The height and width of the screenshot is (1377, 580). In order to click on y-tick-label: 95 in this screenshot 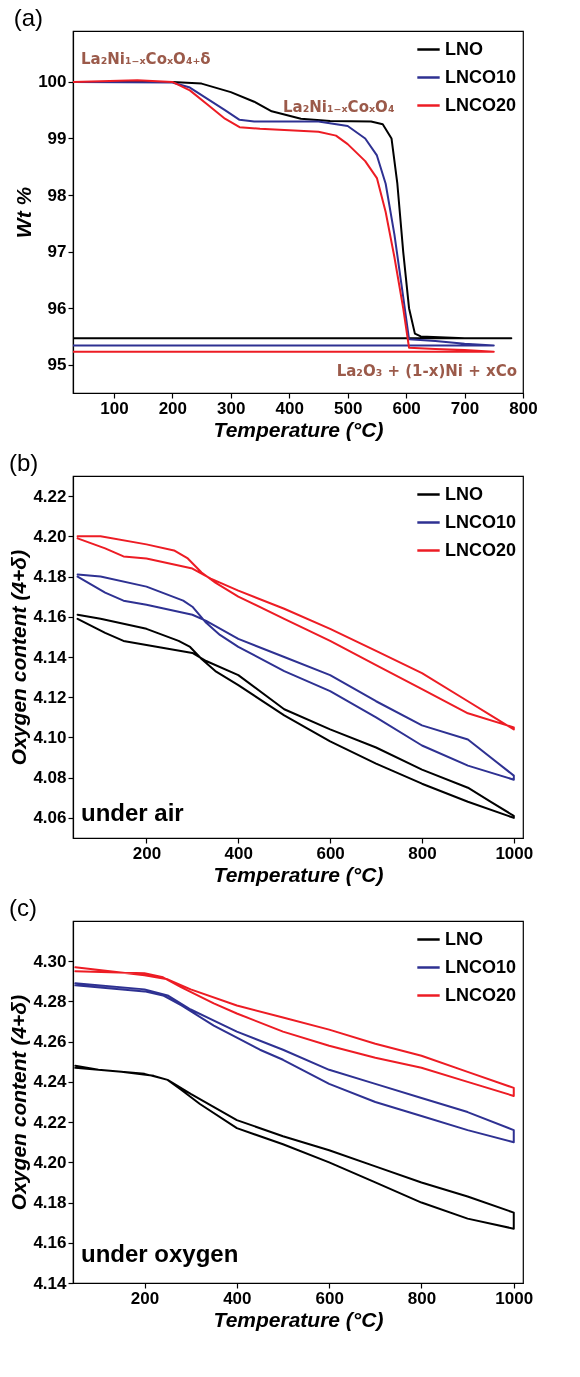, I will do `click(57, 365)`.